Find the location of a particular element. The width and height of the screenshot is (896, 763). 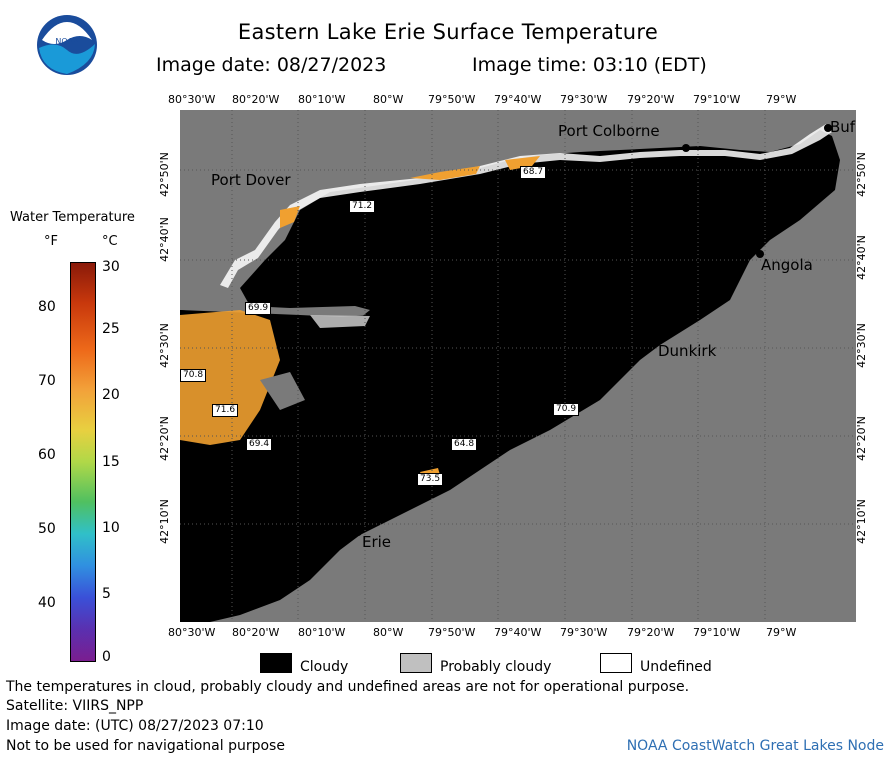

lon-label-bottom: 80°30'W is located at coordinates (192, 632).